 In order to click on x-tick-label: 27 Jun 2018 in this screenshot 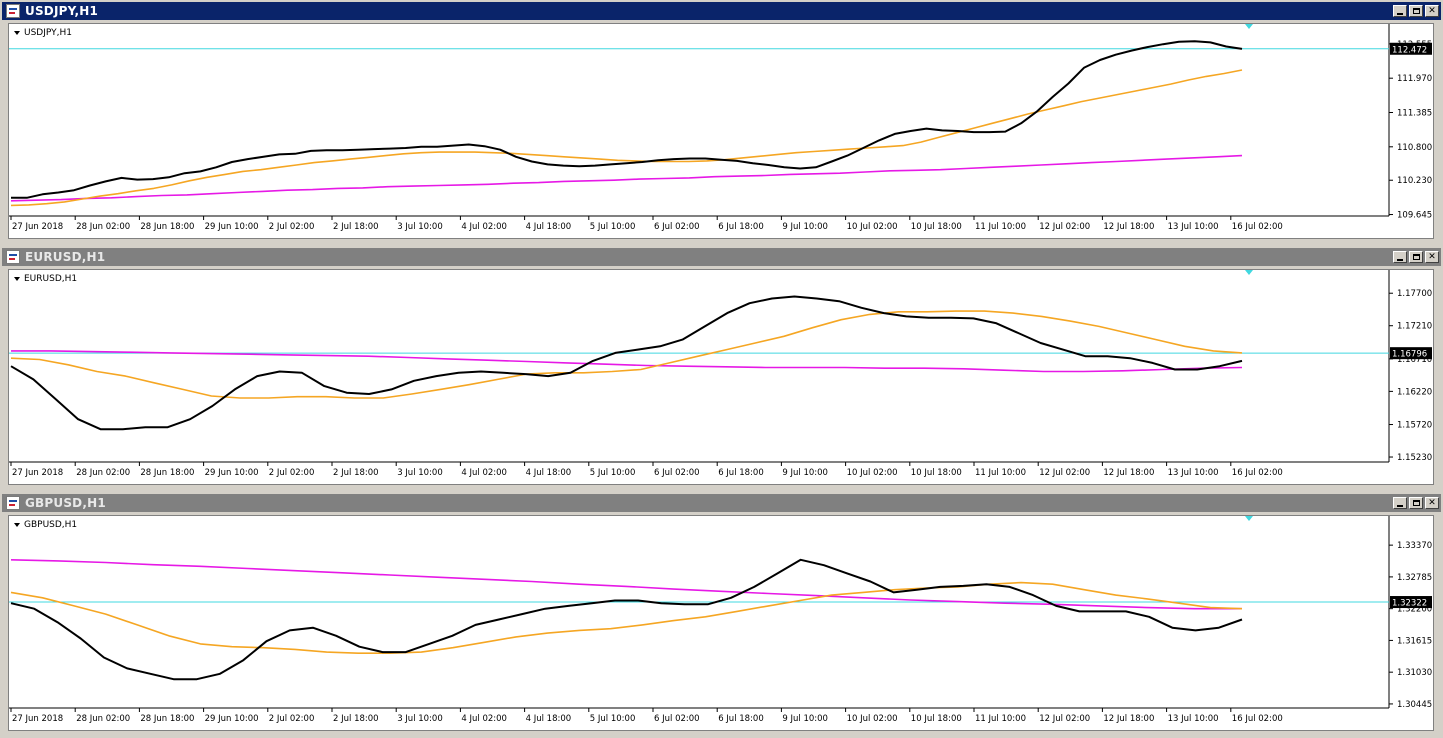, I will do `click(37, 473)`.